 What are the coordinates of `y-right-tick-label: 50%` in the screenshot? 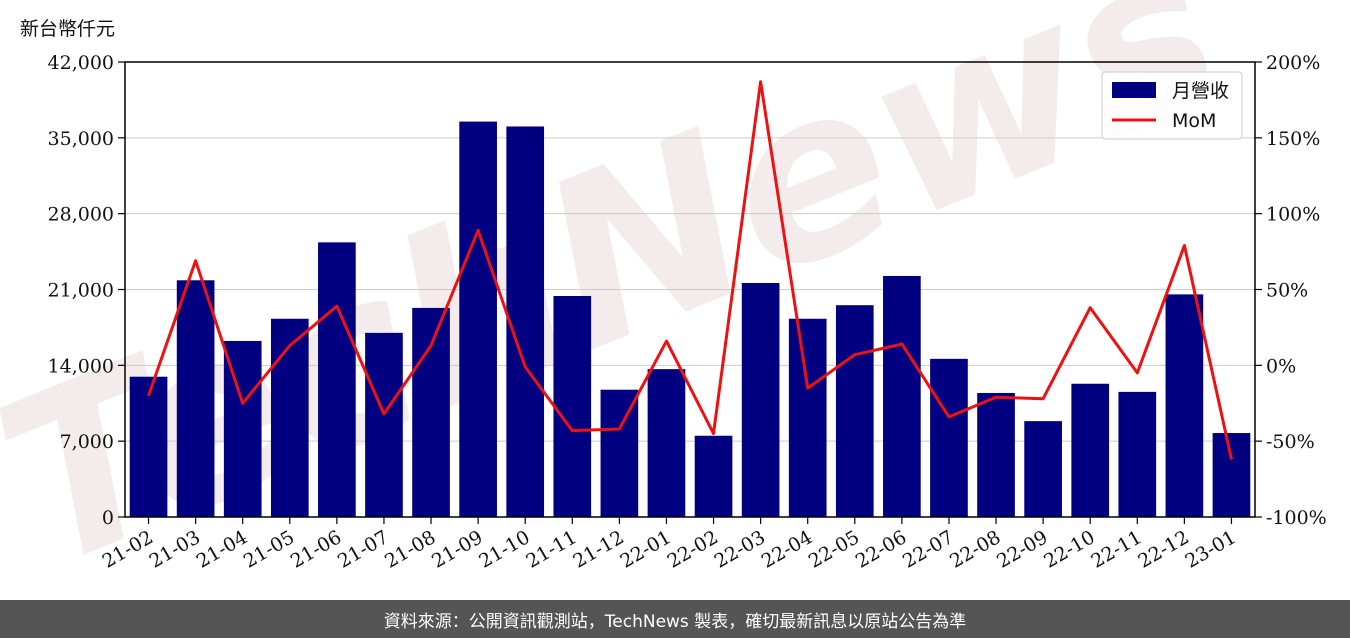 It's located at (1287, 291).